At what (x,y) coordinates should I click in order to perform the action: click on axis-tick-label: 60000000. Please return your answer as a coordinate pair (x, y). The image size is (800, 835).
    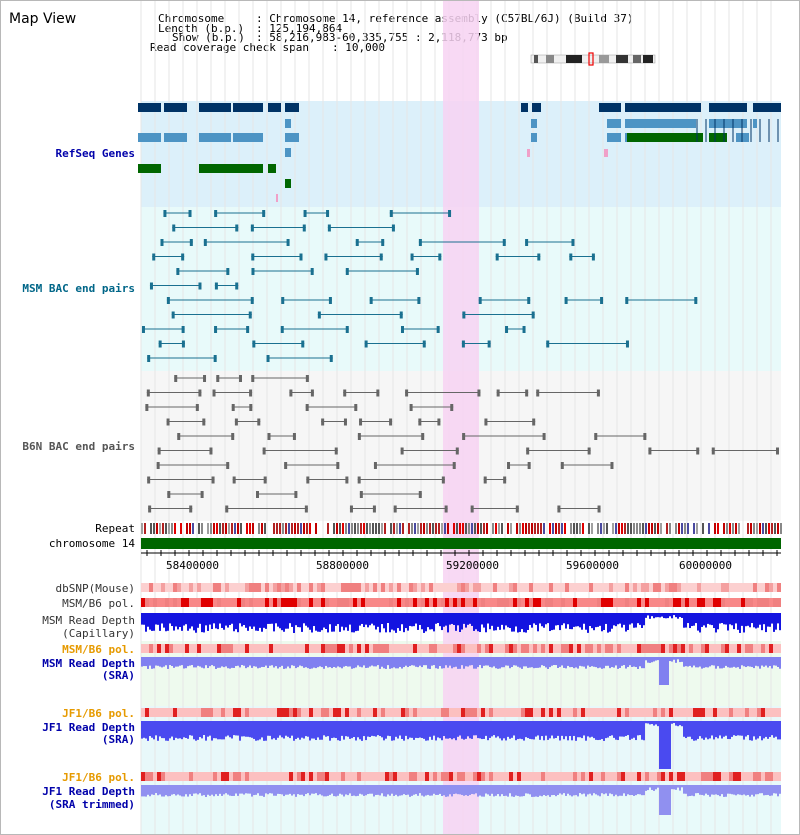
    Looking at the image, I should click on (705, 565).